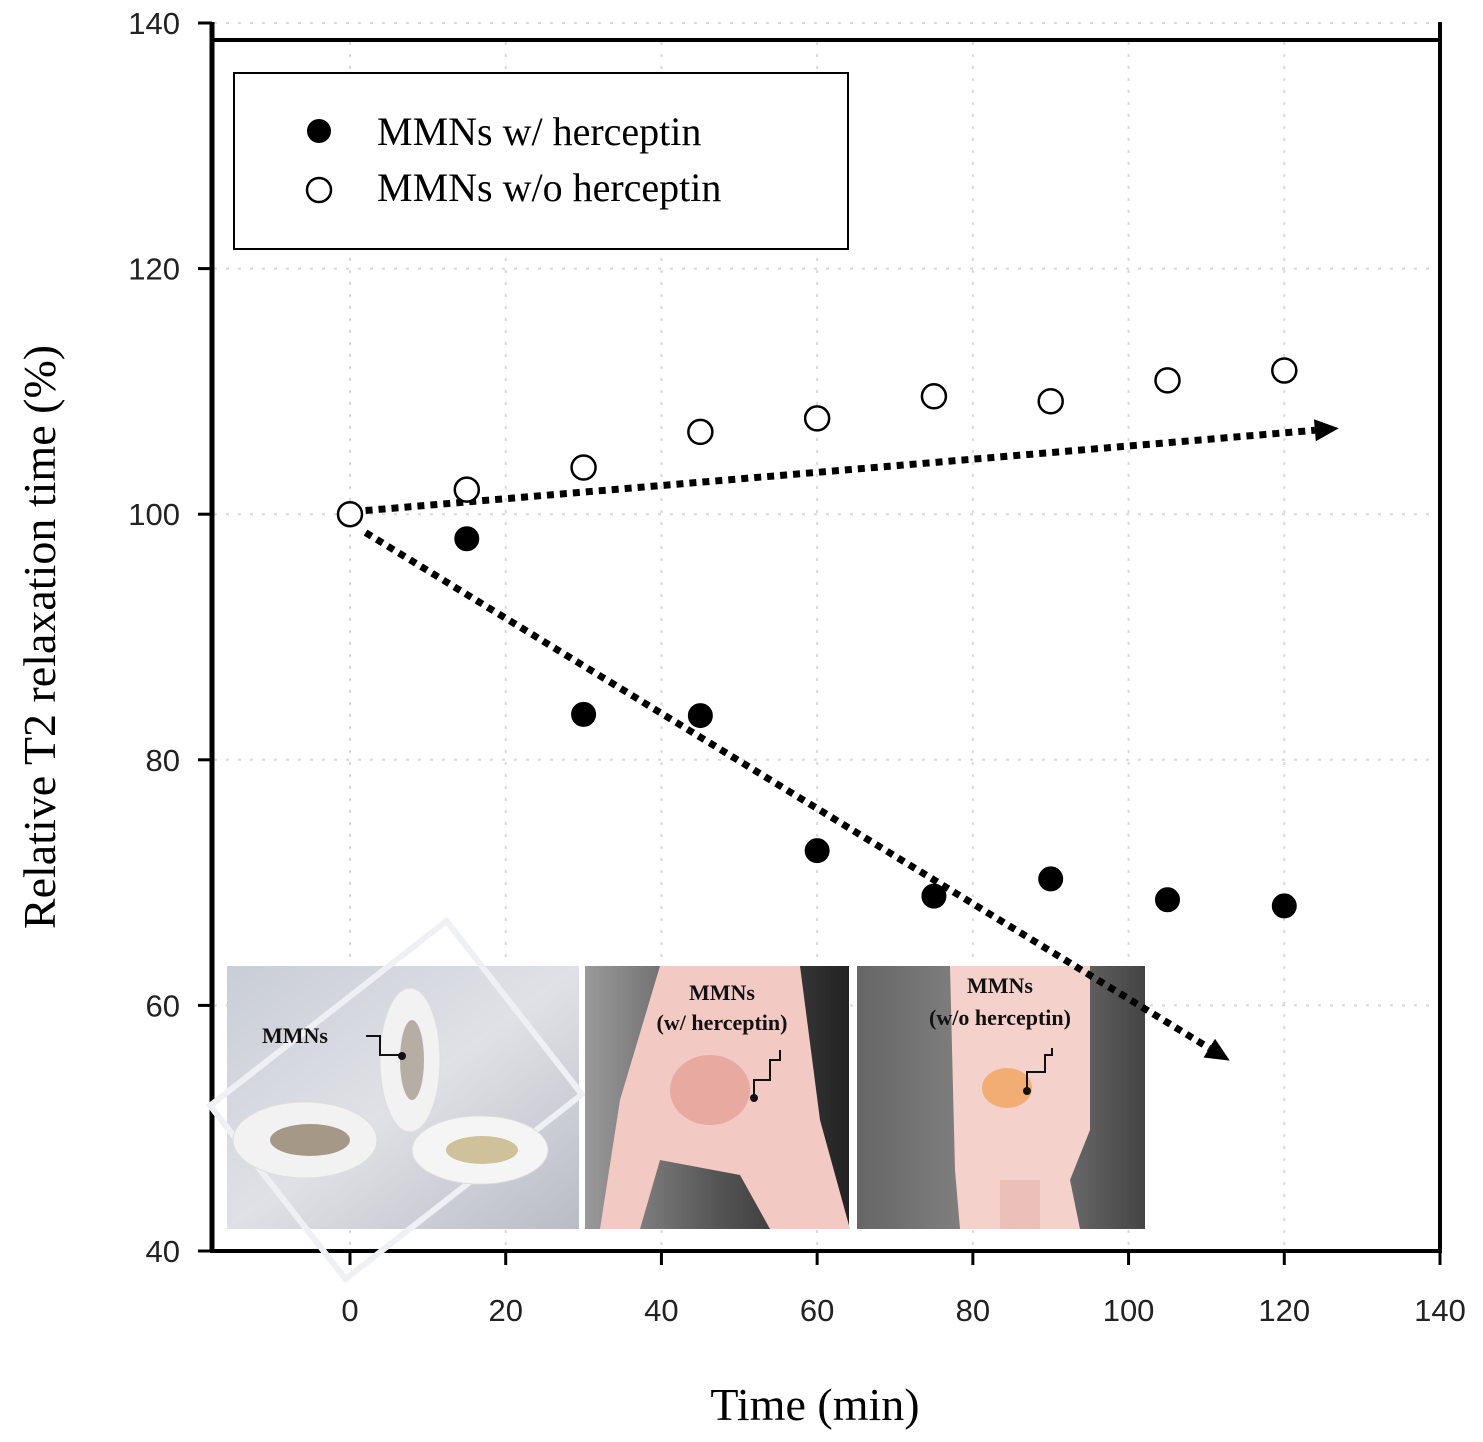 The image size is (1483, 1442). I want to click on x-tick-label-80: 80, so click(973, 1310).